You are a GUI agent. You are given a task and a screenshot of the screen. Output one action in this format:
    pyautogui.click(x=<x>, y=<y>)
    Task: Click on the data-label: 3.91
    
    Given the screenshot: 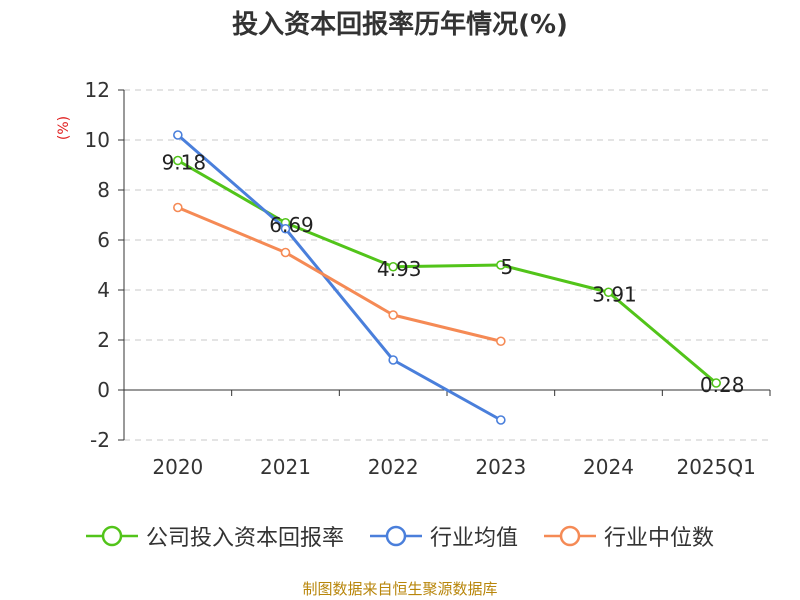 What is the action you would take?
    pyautogui.click(x=614, y=294)
    